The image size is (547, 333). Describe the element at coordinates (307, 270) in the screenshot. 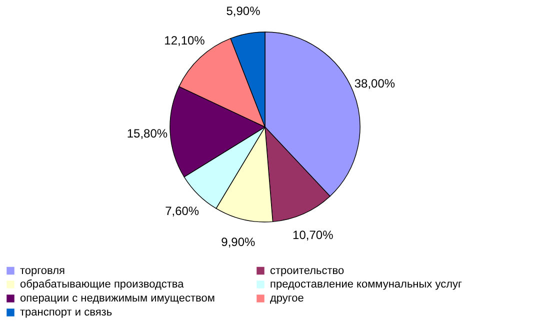

I see `legend-label: строительство` at that location.